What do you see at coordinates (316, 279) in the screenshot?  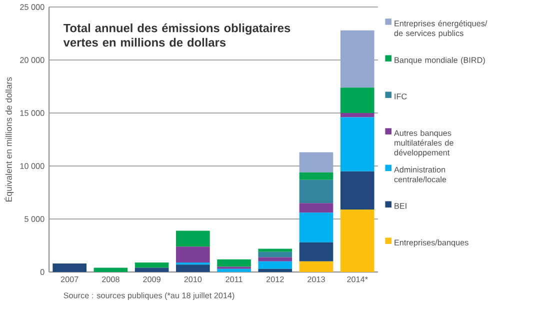 I see `x-tick-label: 2013` at bounding box center [316, 279].